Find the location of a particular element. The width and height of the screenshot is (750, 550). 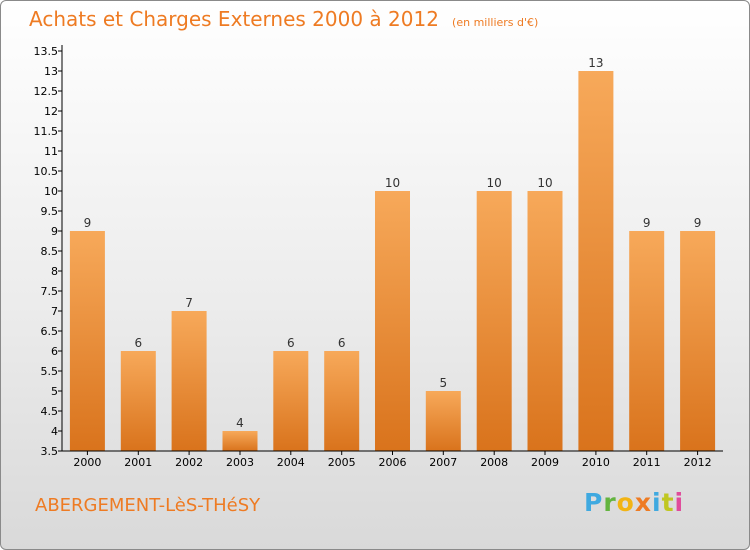

y-tick-label-11: 11 is located at coordinates (51, 151).